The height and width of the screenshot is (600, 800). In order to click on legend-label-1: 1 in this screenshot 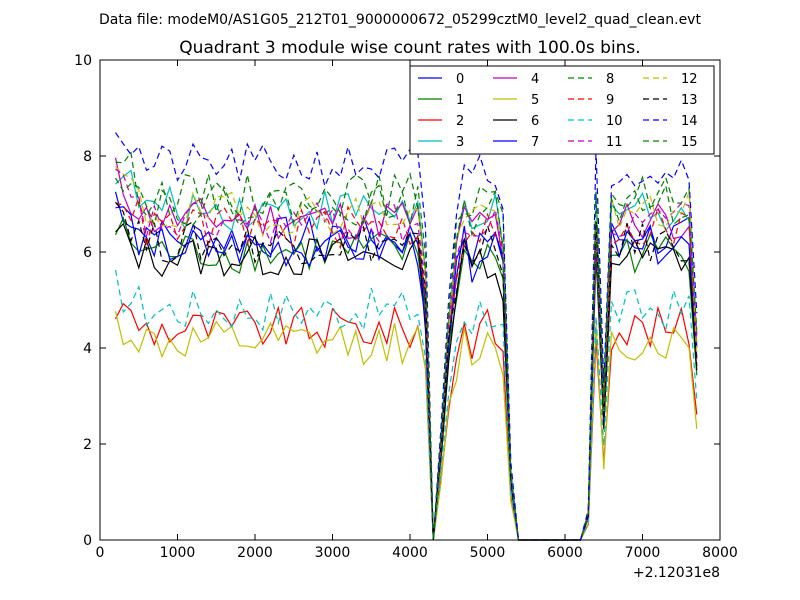, I will do `click(460, 100)`.